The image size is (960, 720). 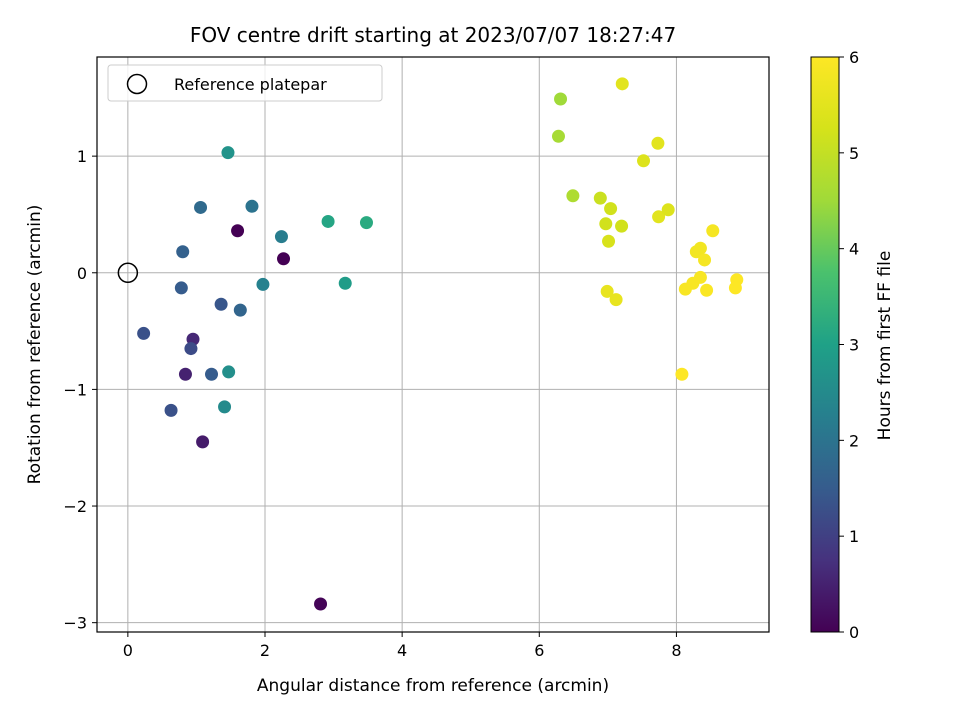 What do you see at coordinates (128, 273) in the screenshot?
I see `reference-platepar-marker` at bounding box center [128, 273].